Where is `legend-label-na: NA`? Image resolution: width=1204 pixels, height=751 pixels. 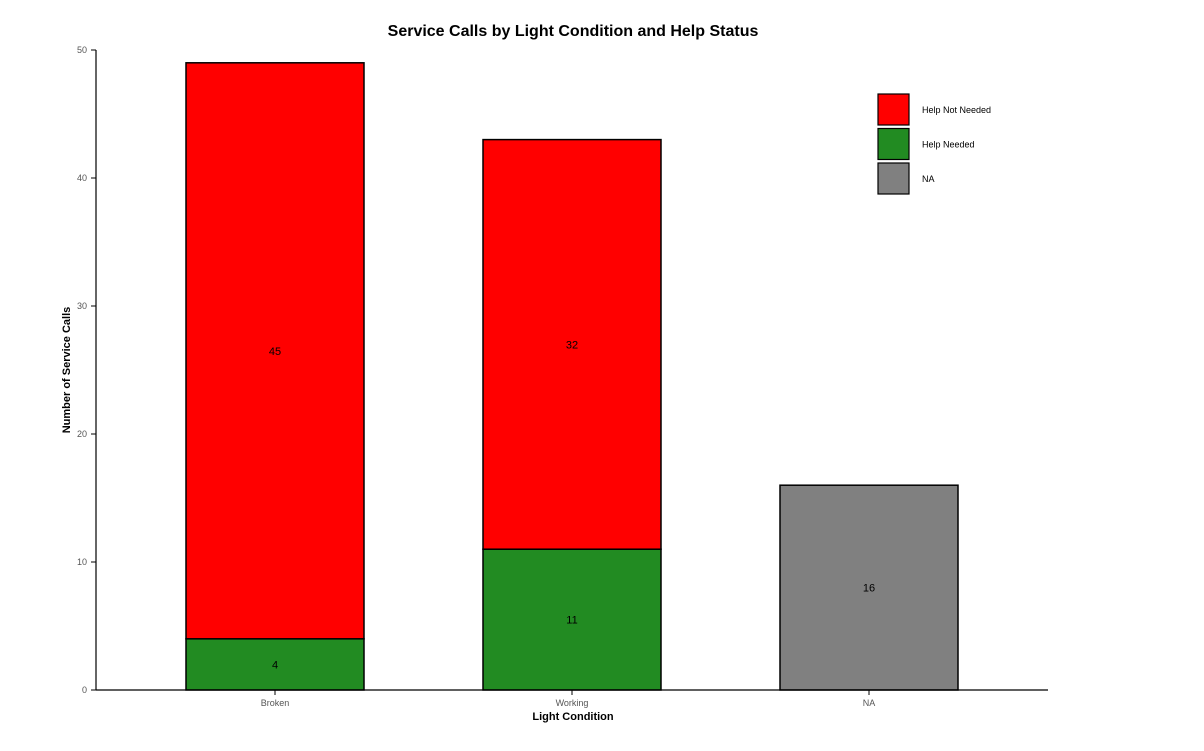
legend-label-na: NA is located at coordinates (928, 179).